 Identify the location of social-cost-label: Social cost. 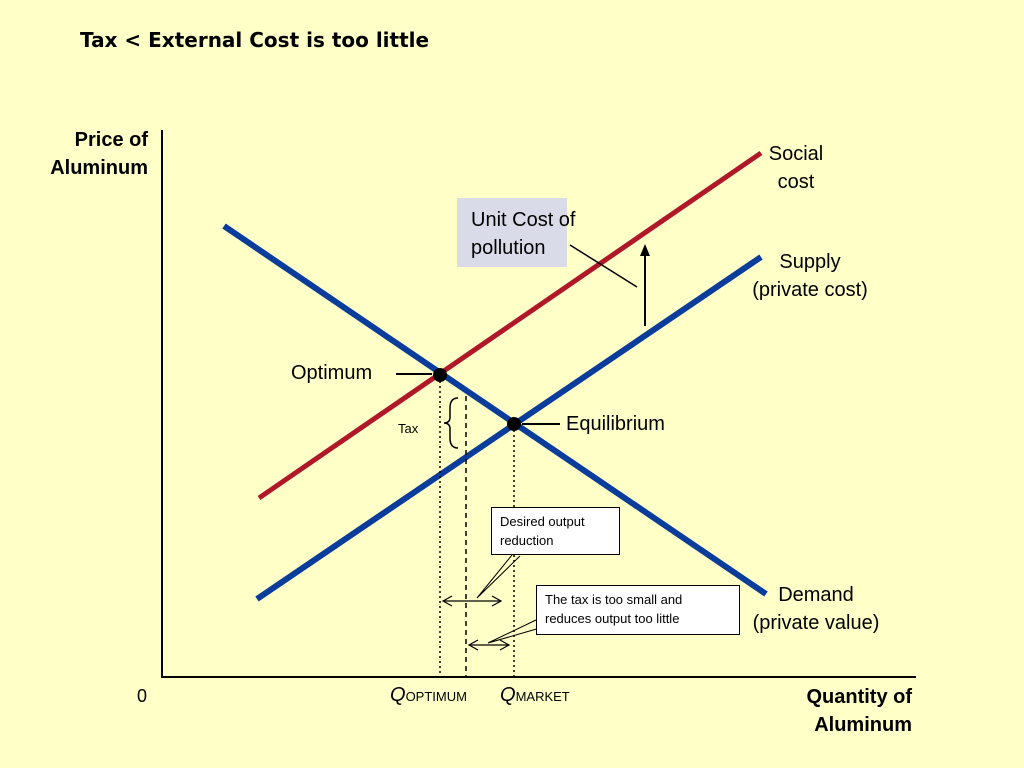
(796, 168).